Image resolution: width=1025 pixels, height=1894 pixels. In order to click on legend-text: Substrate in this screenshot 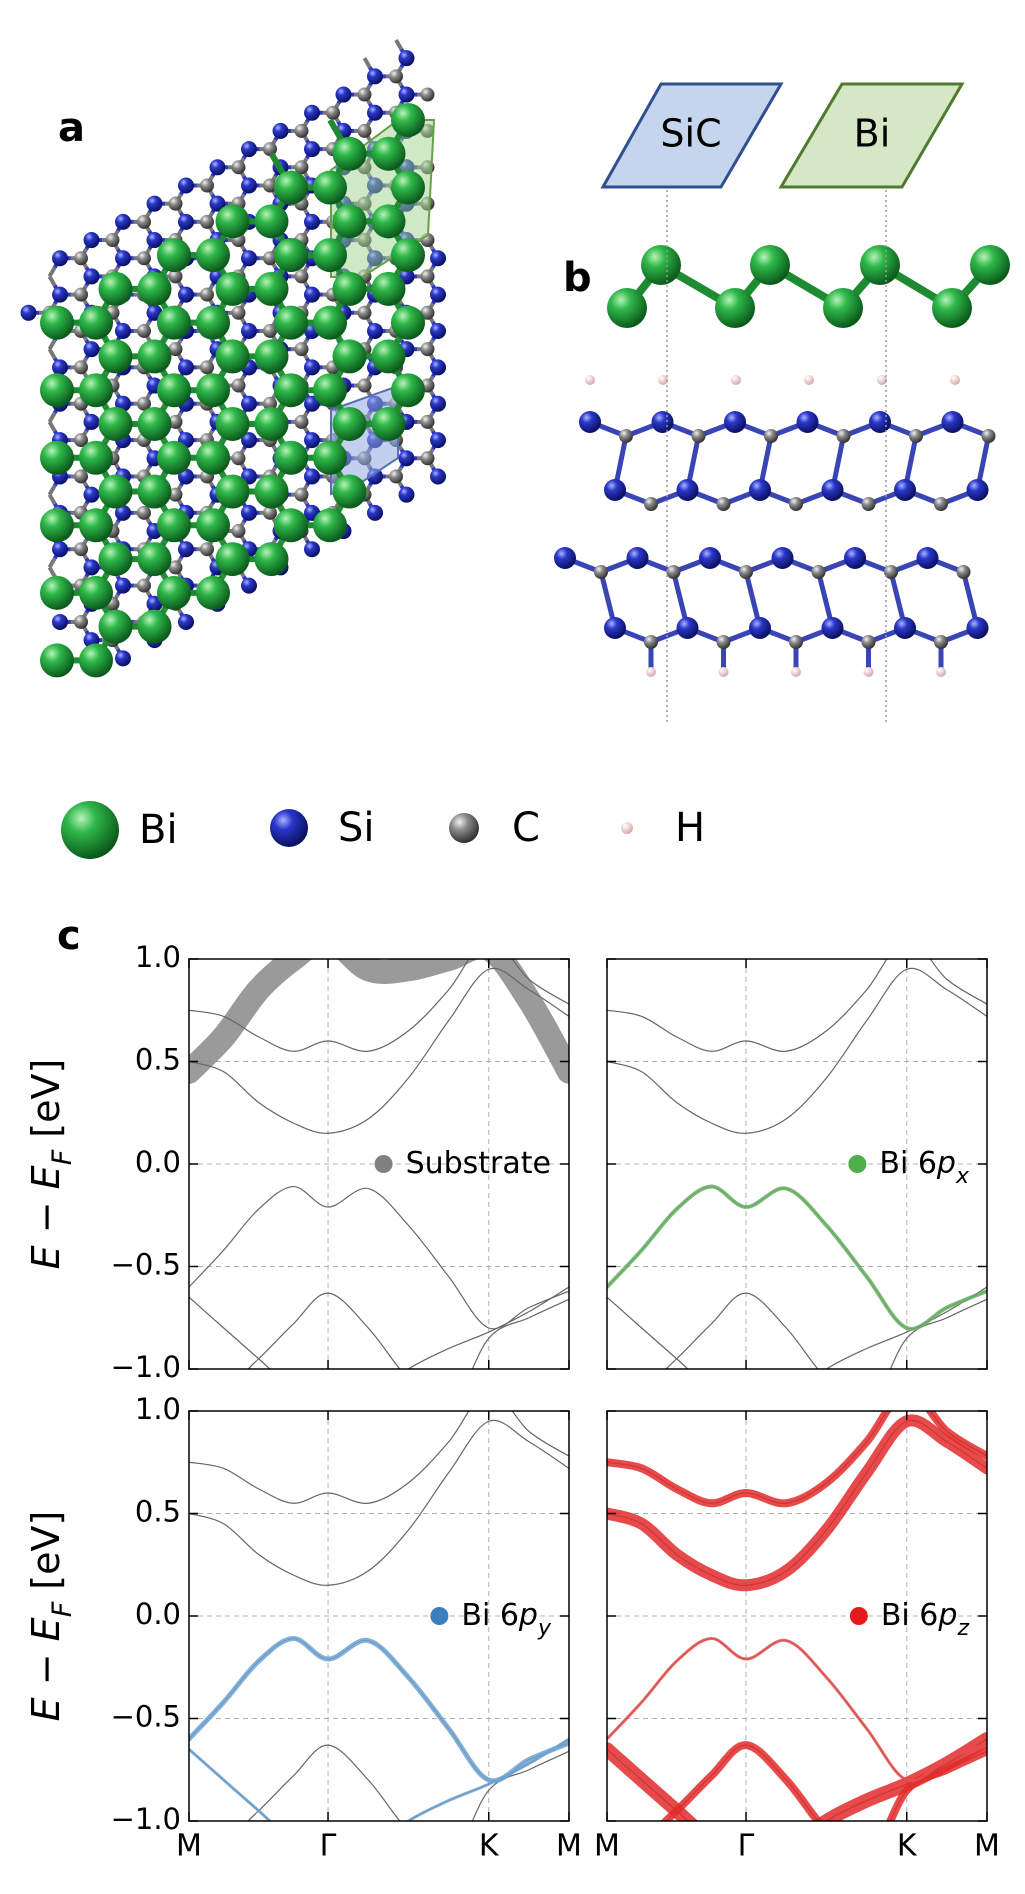, I will do `click(478, 1163)`.